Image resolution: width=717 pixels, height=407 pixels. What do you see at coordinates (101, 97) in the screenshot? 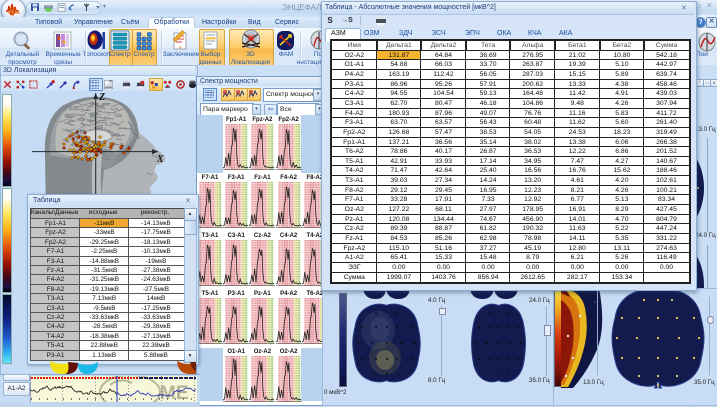
I see `svg-text: Z` at bounding box center [101, 97].